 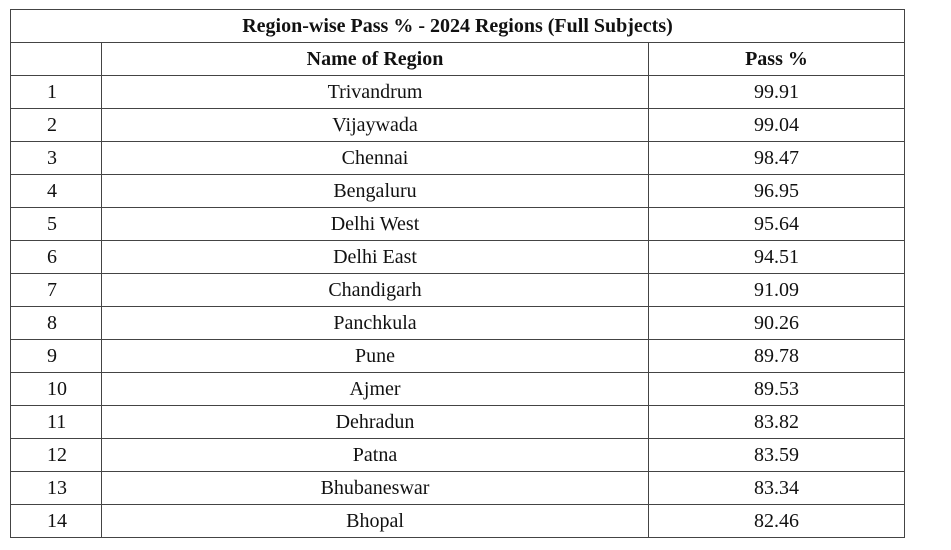 What do you see at coordinates (375, 389) in the screenshot?
I see `region-cell: Ajmer` at bounding box center [375, 389].